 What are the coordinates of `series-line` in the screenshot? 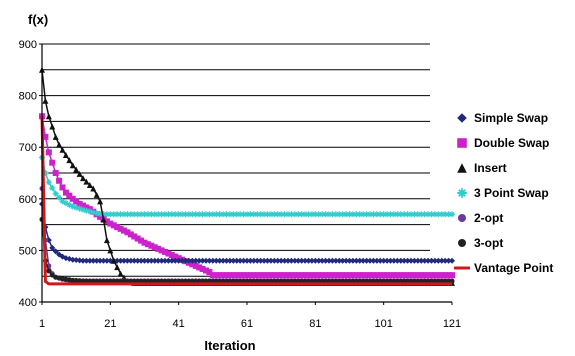 It's located at (246, 186).